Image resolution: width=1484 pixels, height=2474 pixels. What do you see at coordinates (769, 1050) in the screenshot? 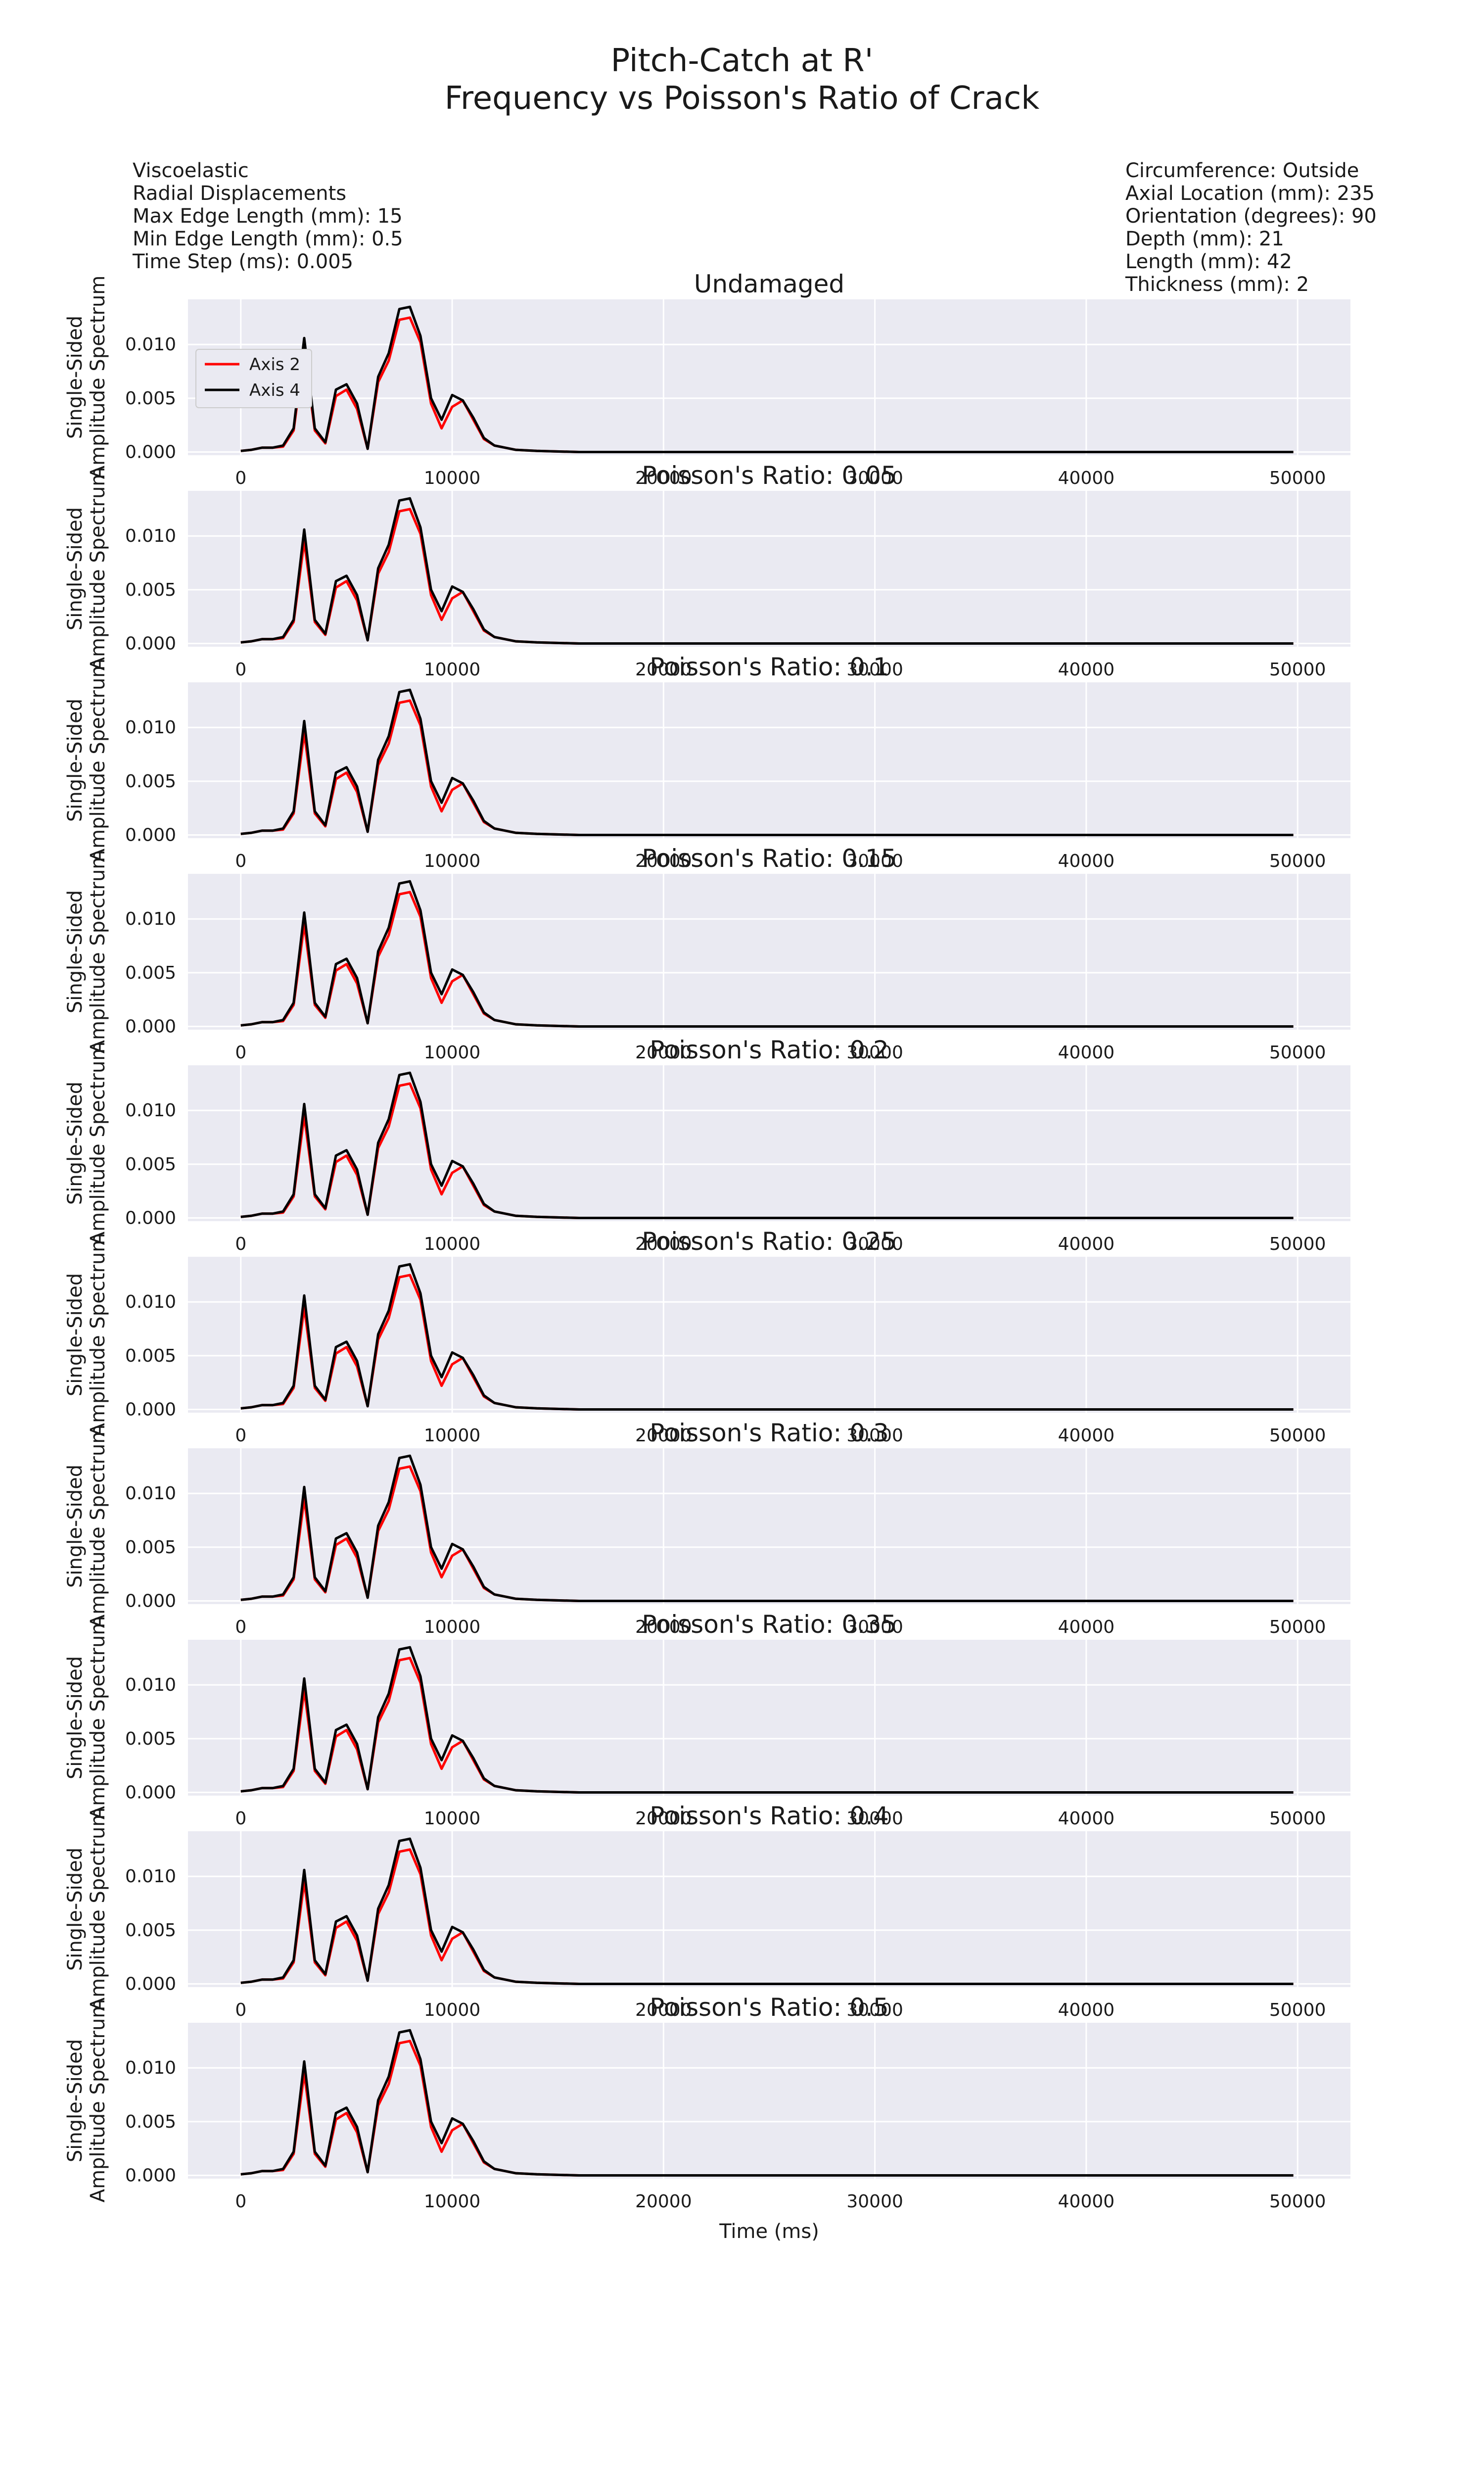
I see `panel-title: Poisson's Ratio: 0.2` at bounding box center [769, 1050].